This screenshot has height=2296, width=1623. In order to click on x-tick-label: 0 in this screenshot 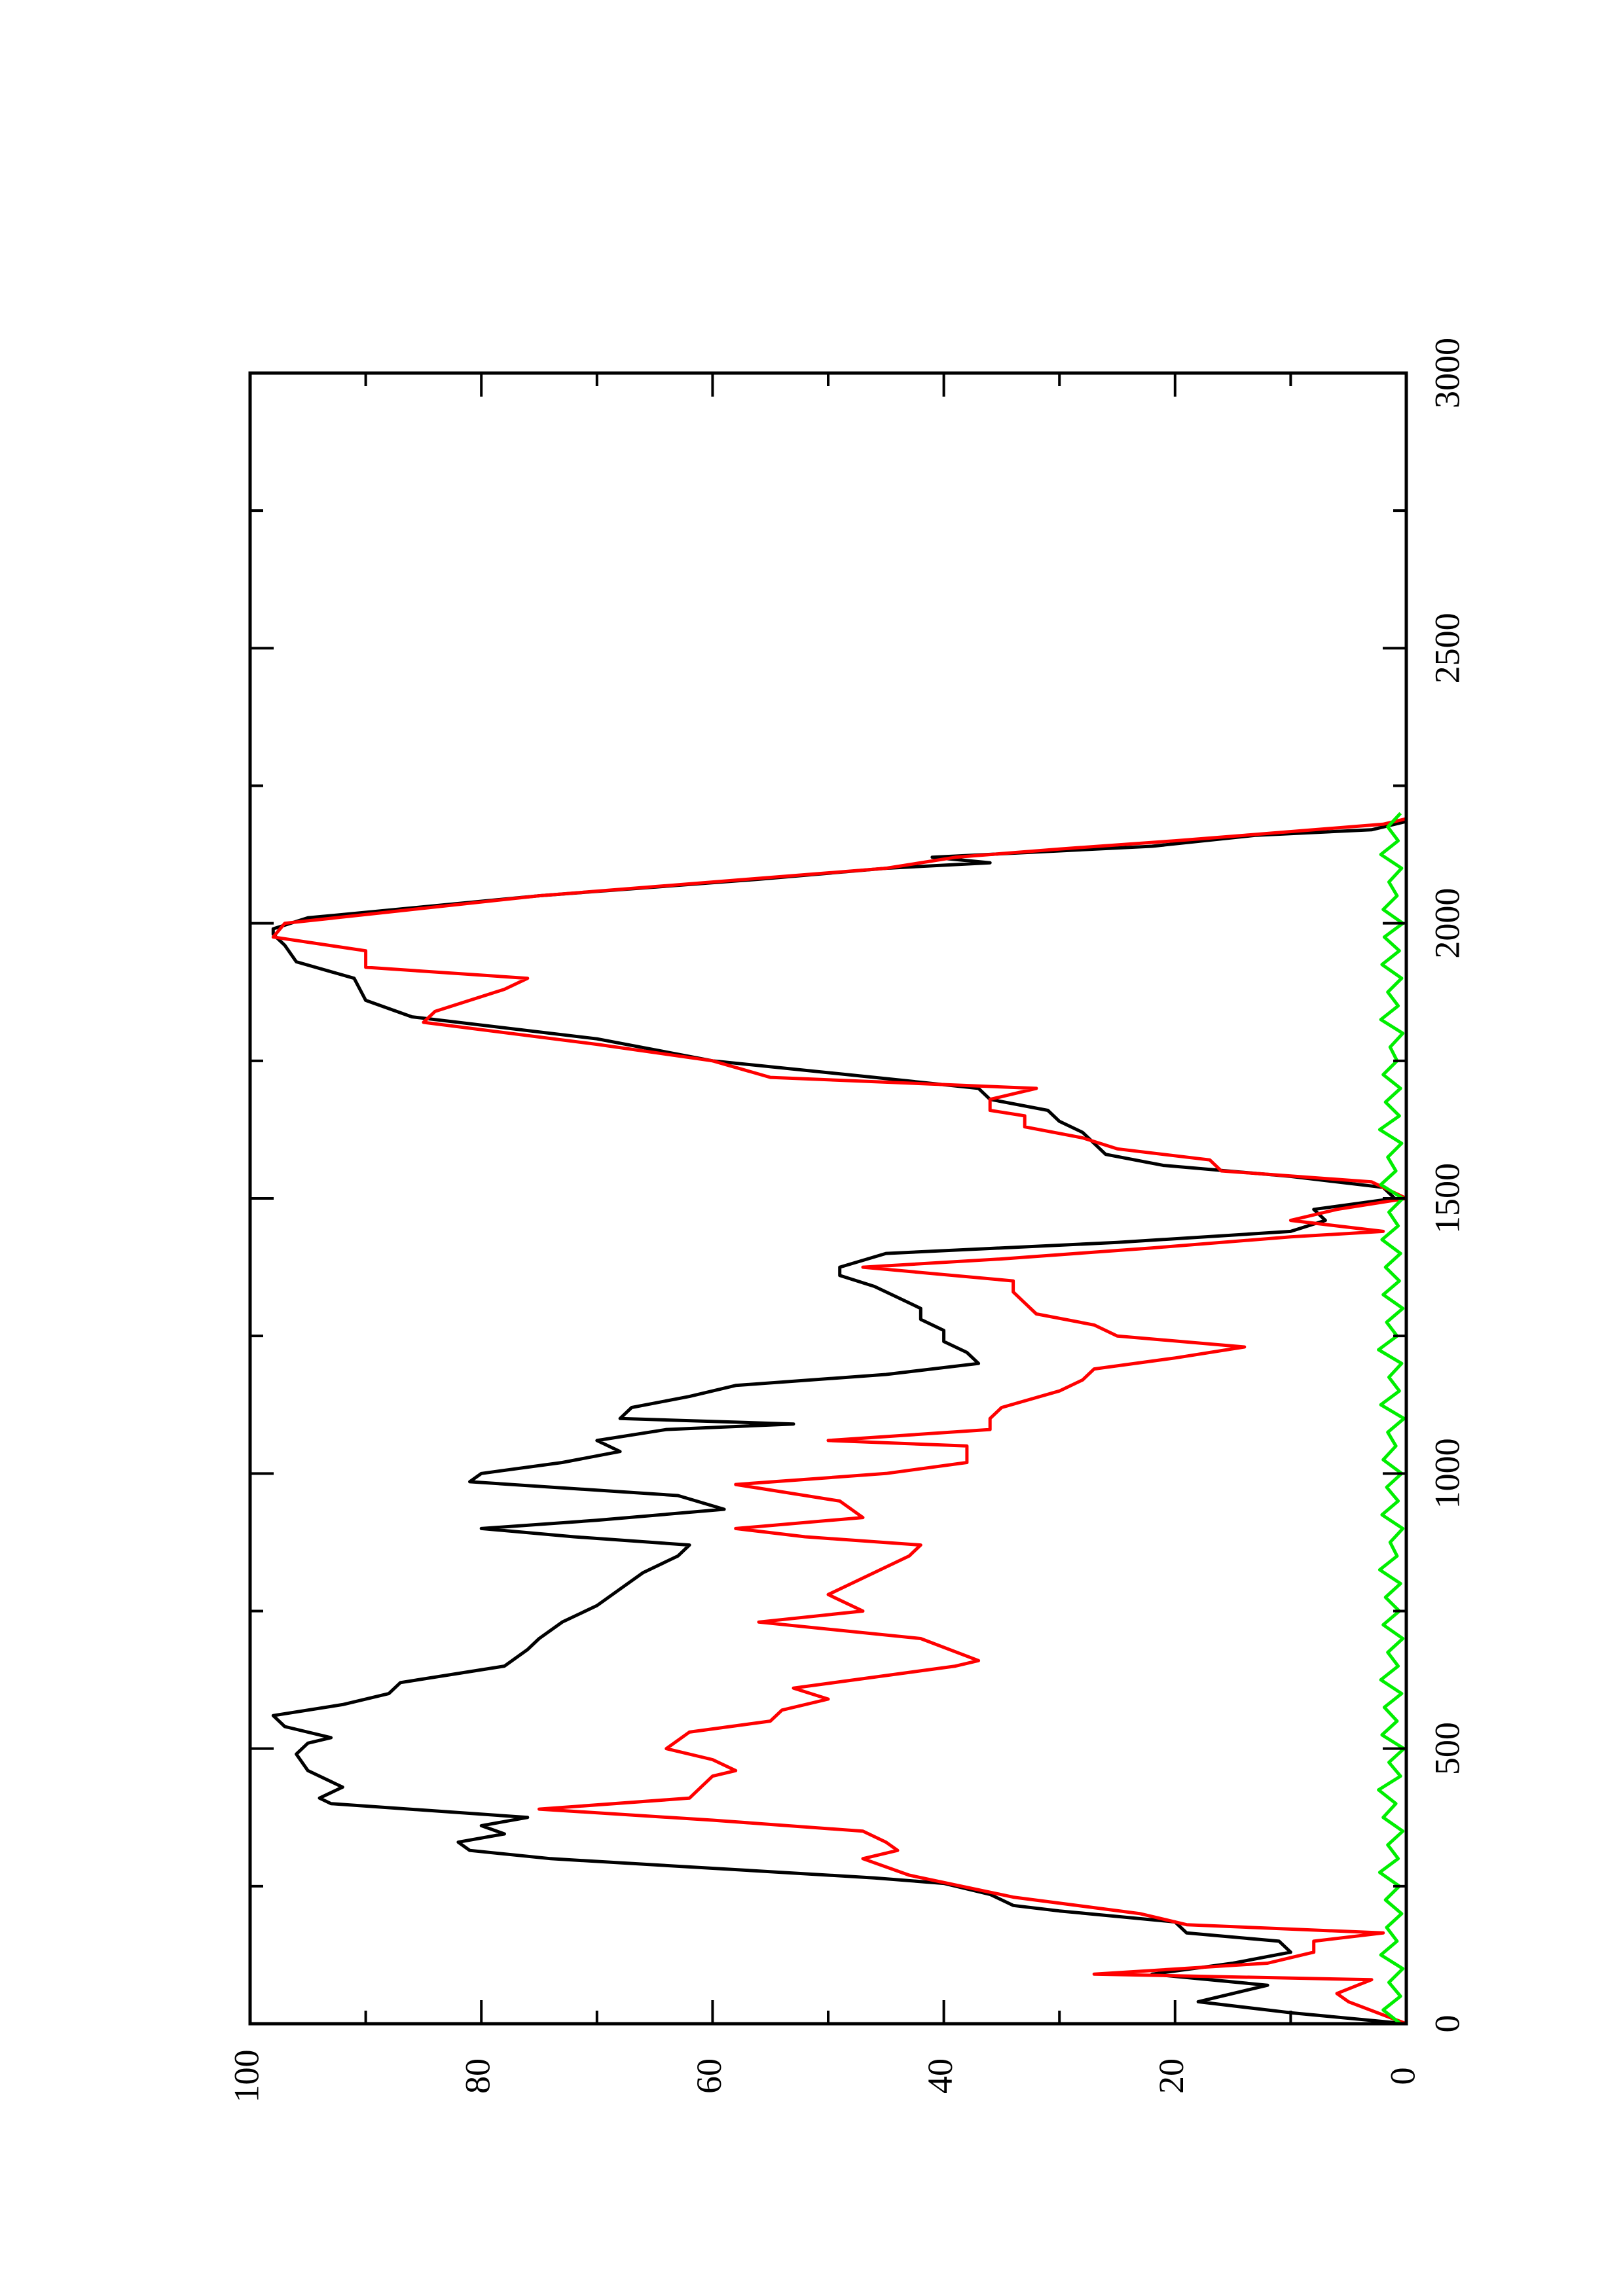, I will do `click(1447, 2024)`.